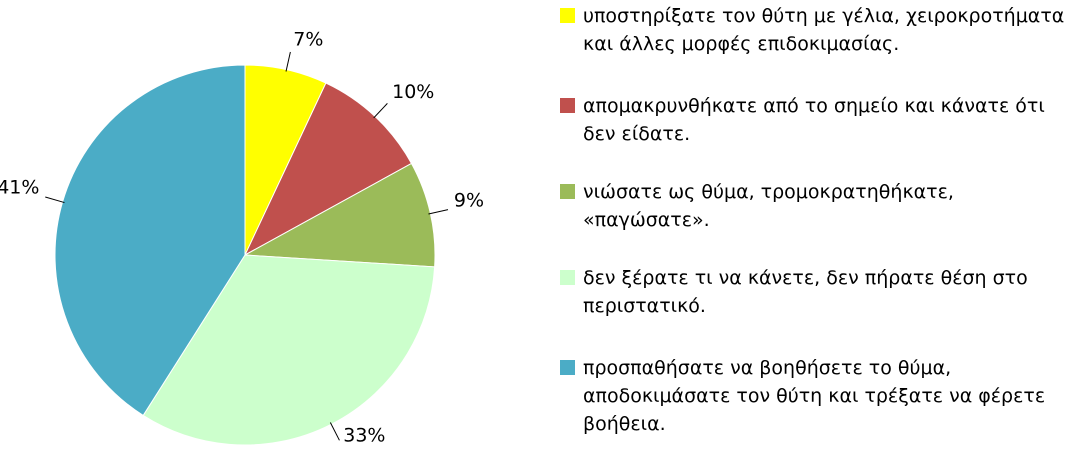  I want to click on data-label: 10%, so click(413, 92).